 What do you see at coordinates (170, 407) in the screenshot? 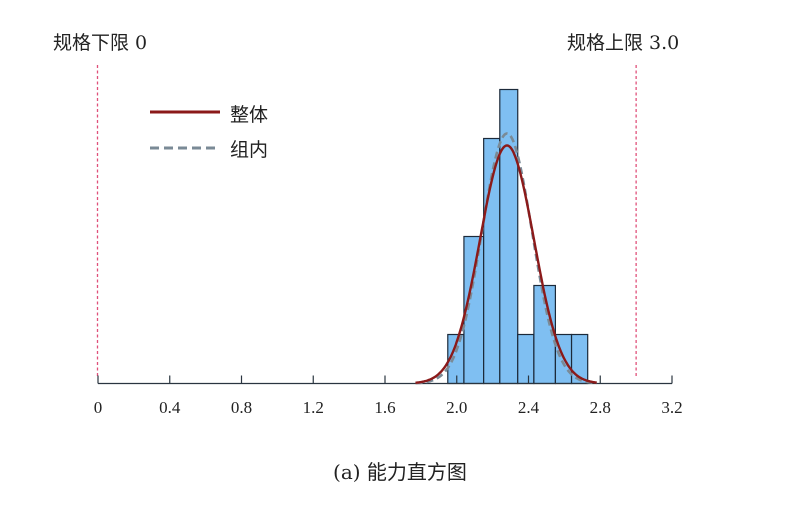
I see `x-tick-label: 0.4` at bounding box center [170, 407].